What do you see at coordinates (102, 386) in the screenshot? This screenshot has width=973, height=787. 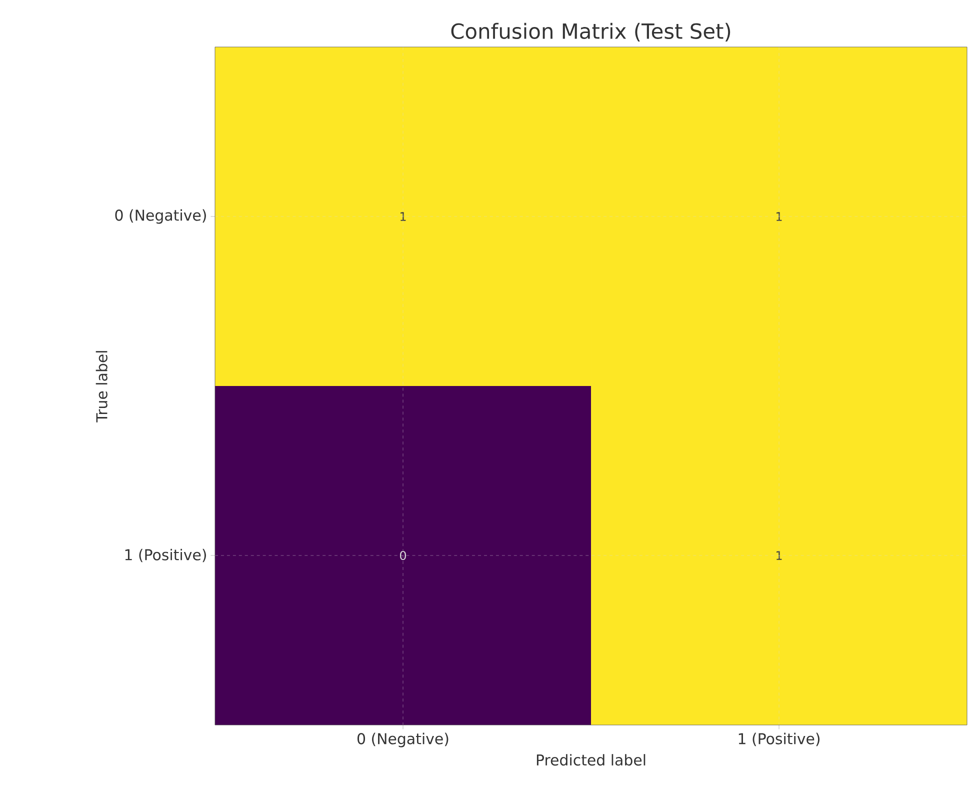 I see `y-axis-title: True label` at bounding box center [102, 386].